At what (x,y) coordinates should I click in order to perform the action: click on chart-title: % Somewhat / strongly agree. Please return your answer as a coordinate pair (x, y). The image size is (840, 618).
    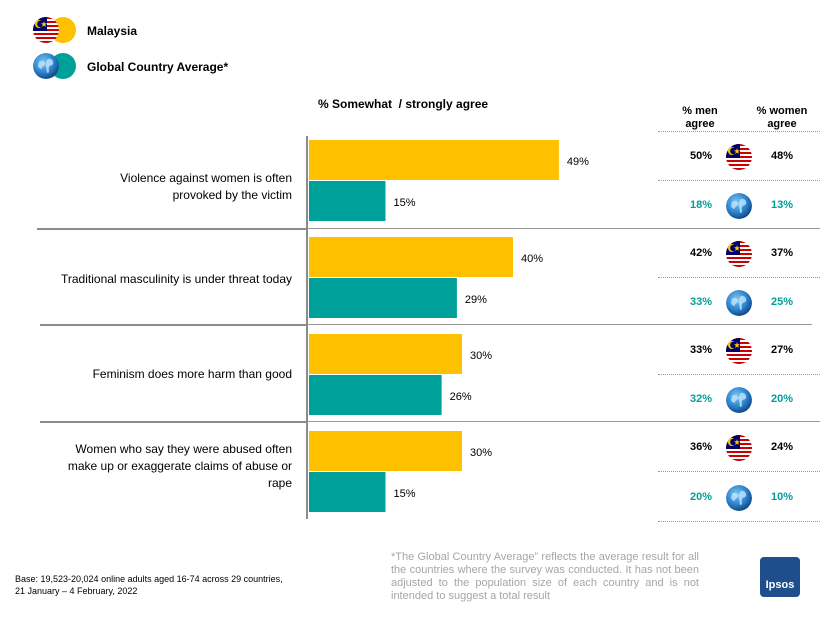
    Looking at the image, I should click on (403, 104).